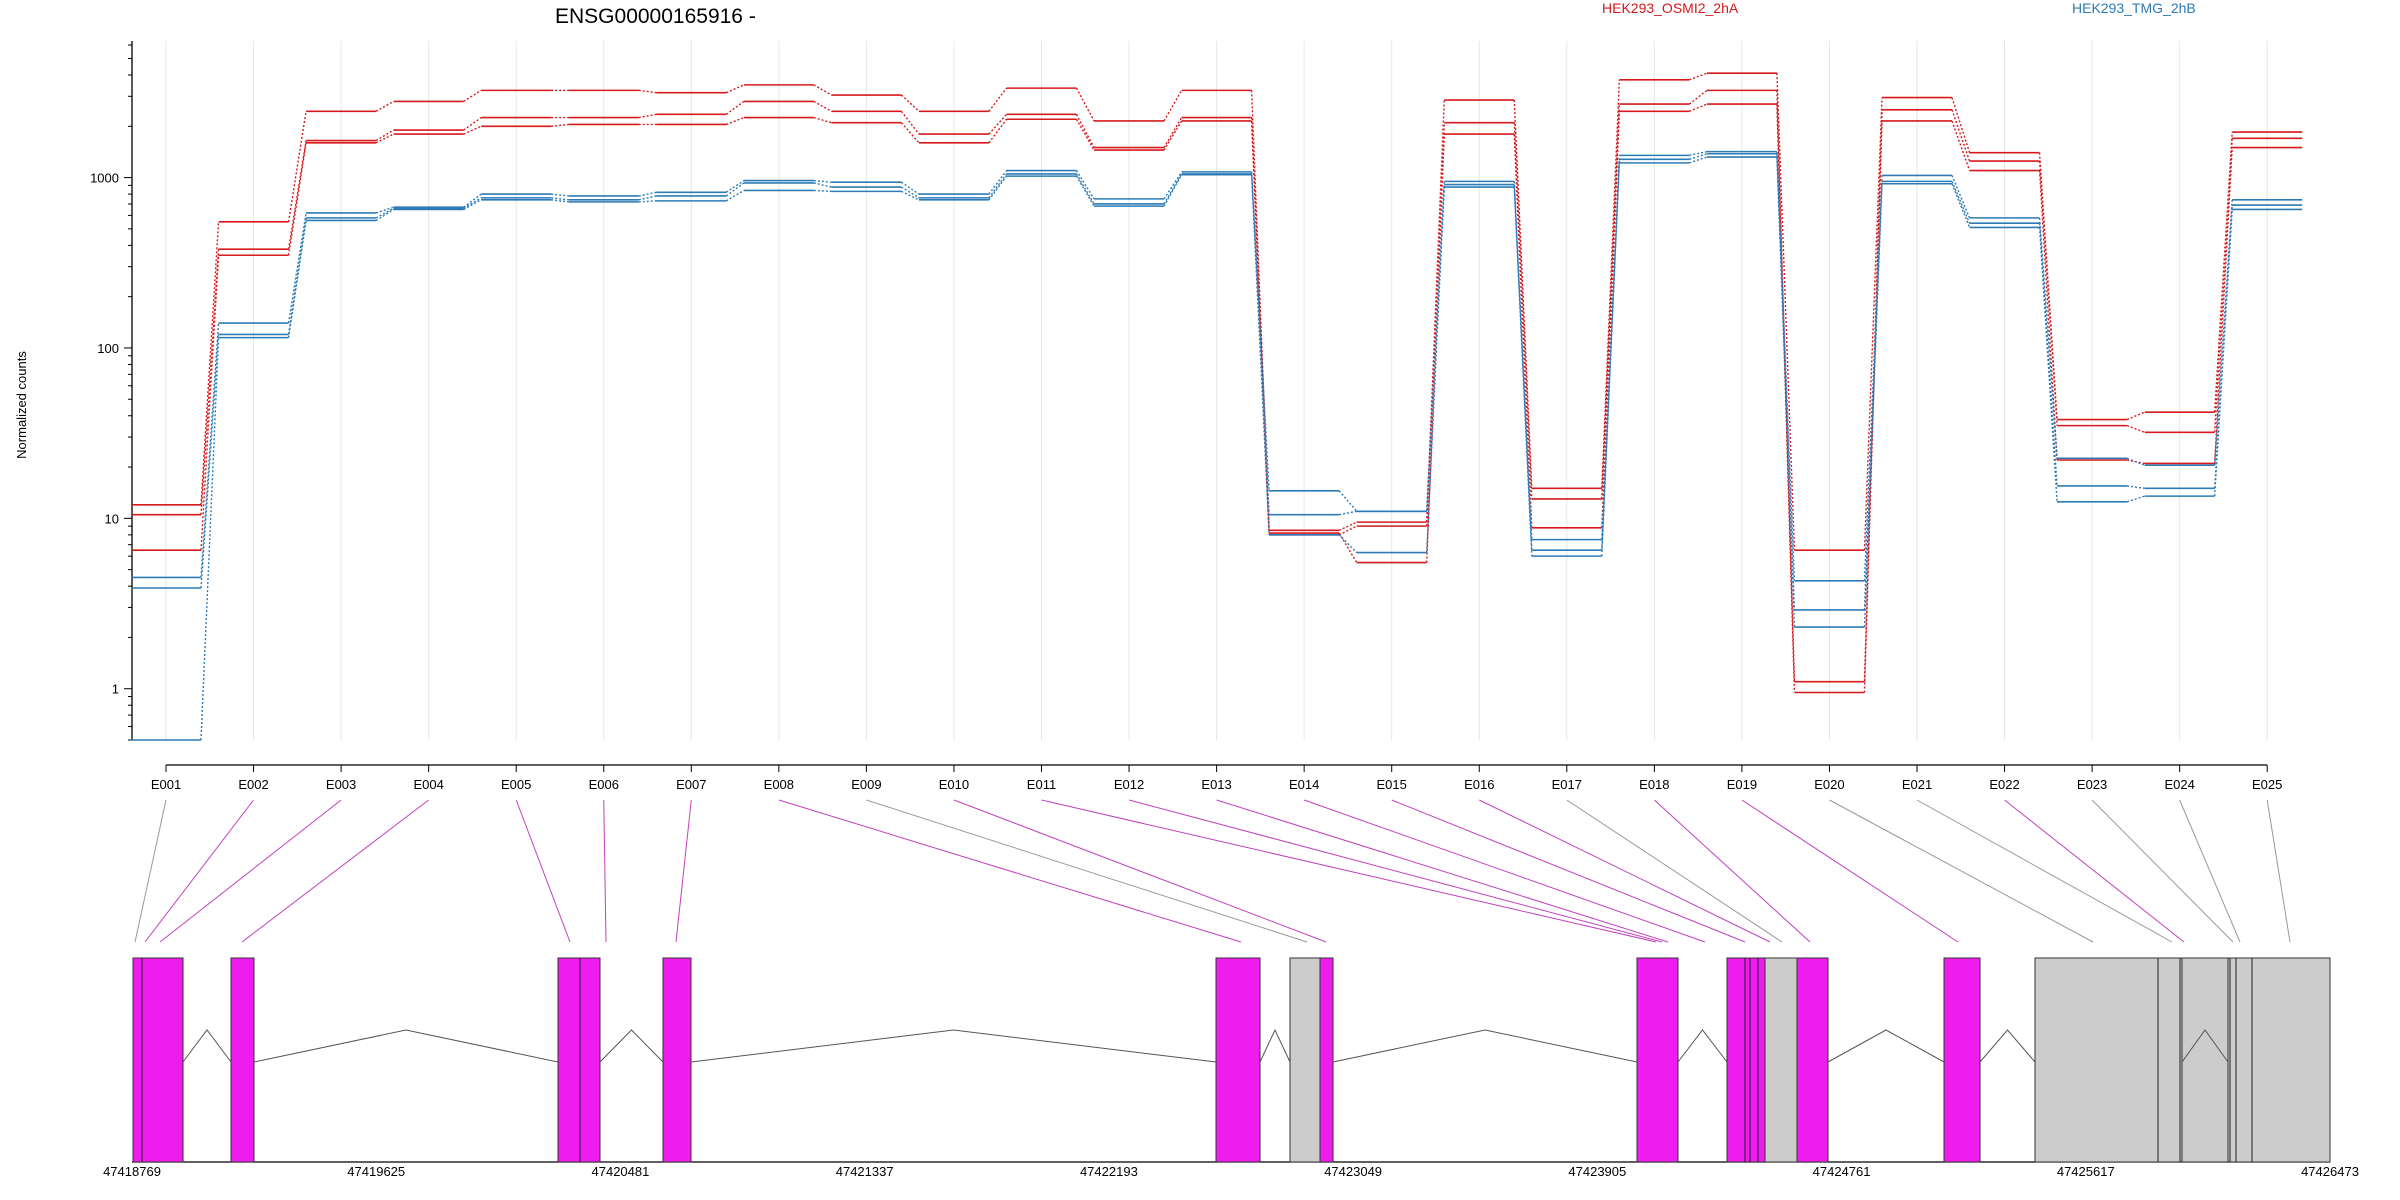 This screenshot has height=1200, width=2400. Describe the element at coordinates (2330, 1171) in the screenshot. I see `genomic-coordinate-label: 47426473` at that location.